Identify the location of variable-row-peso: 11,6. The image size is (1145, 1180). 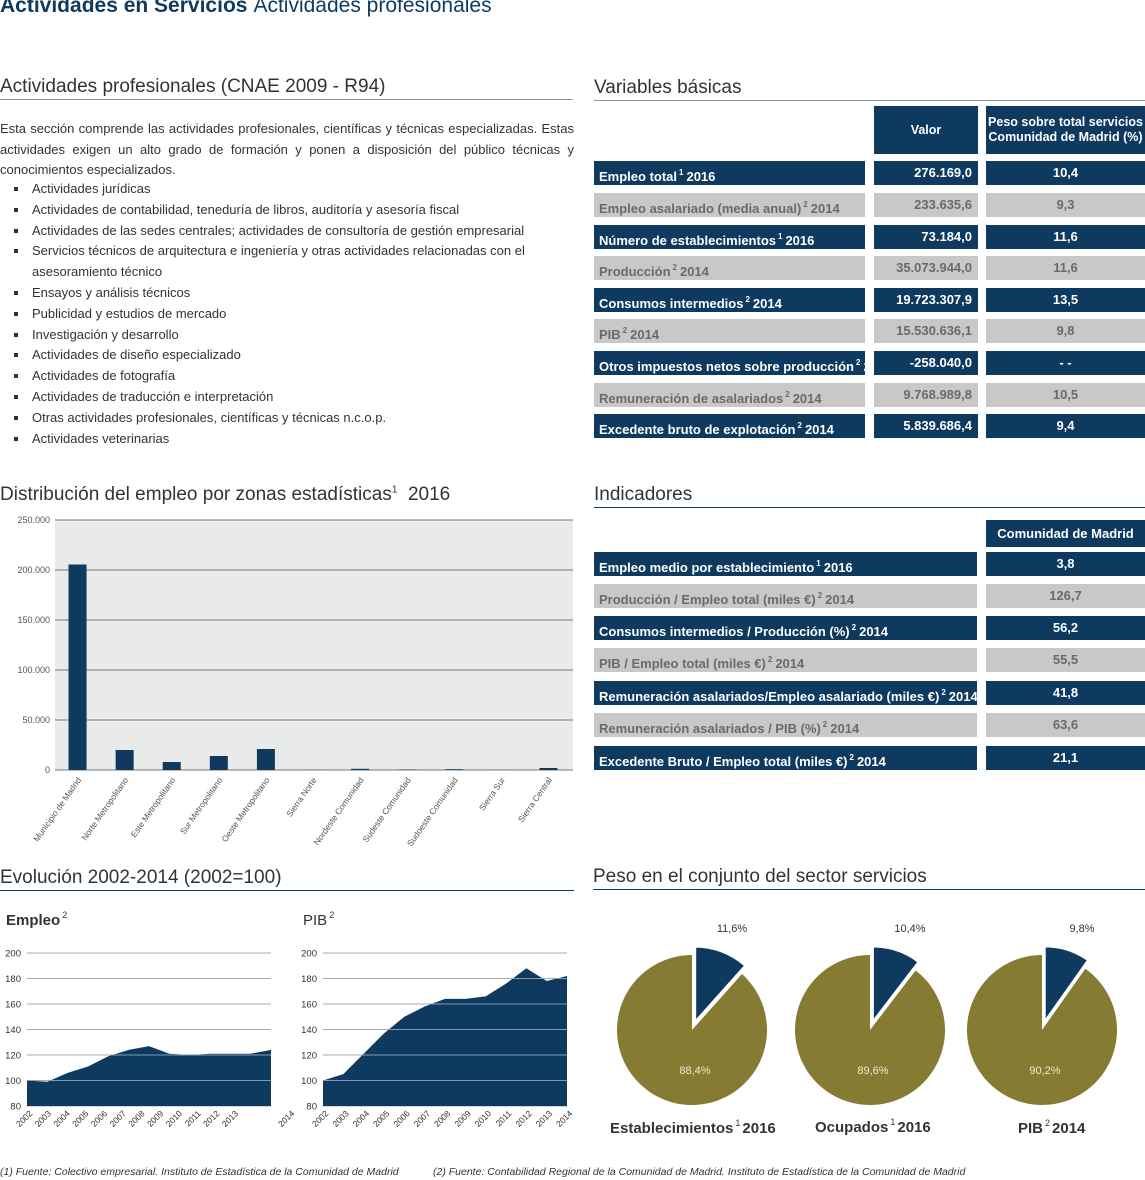
(1065, 268).